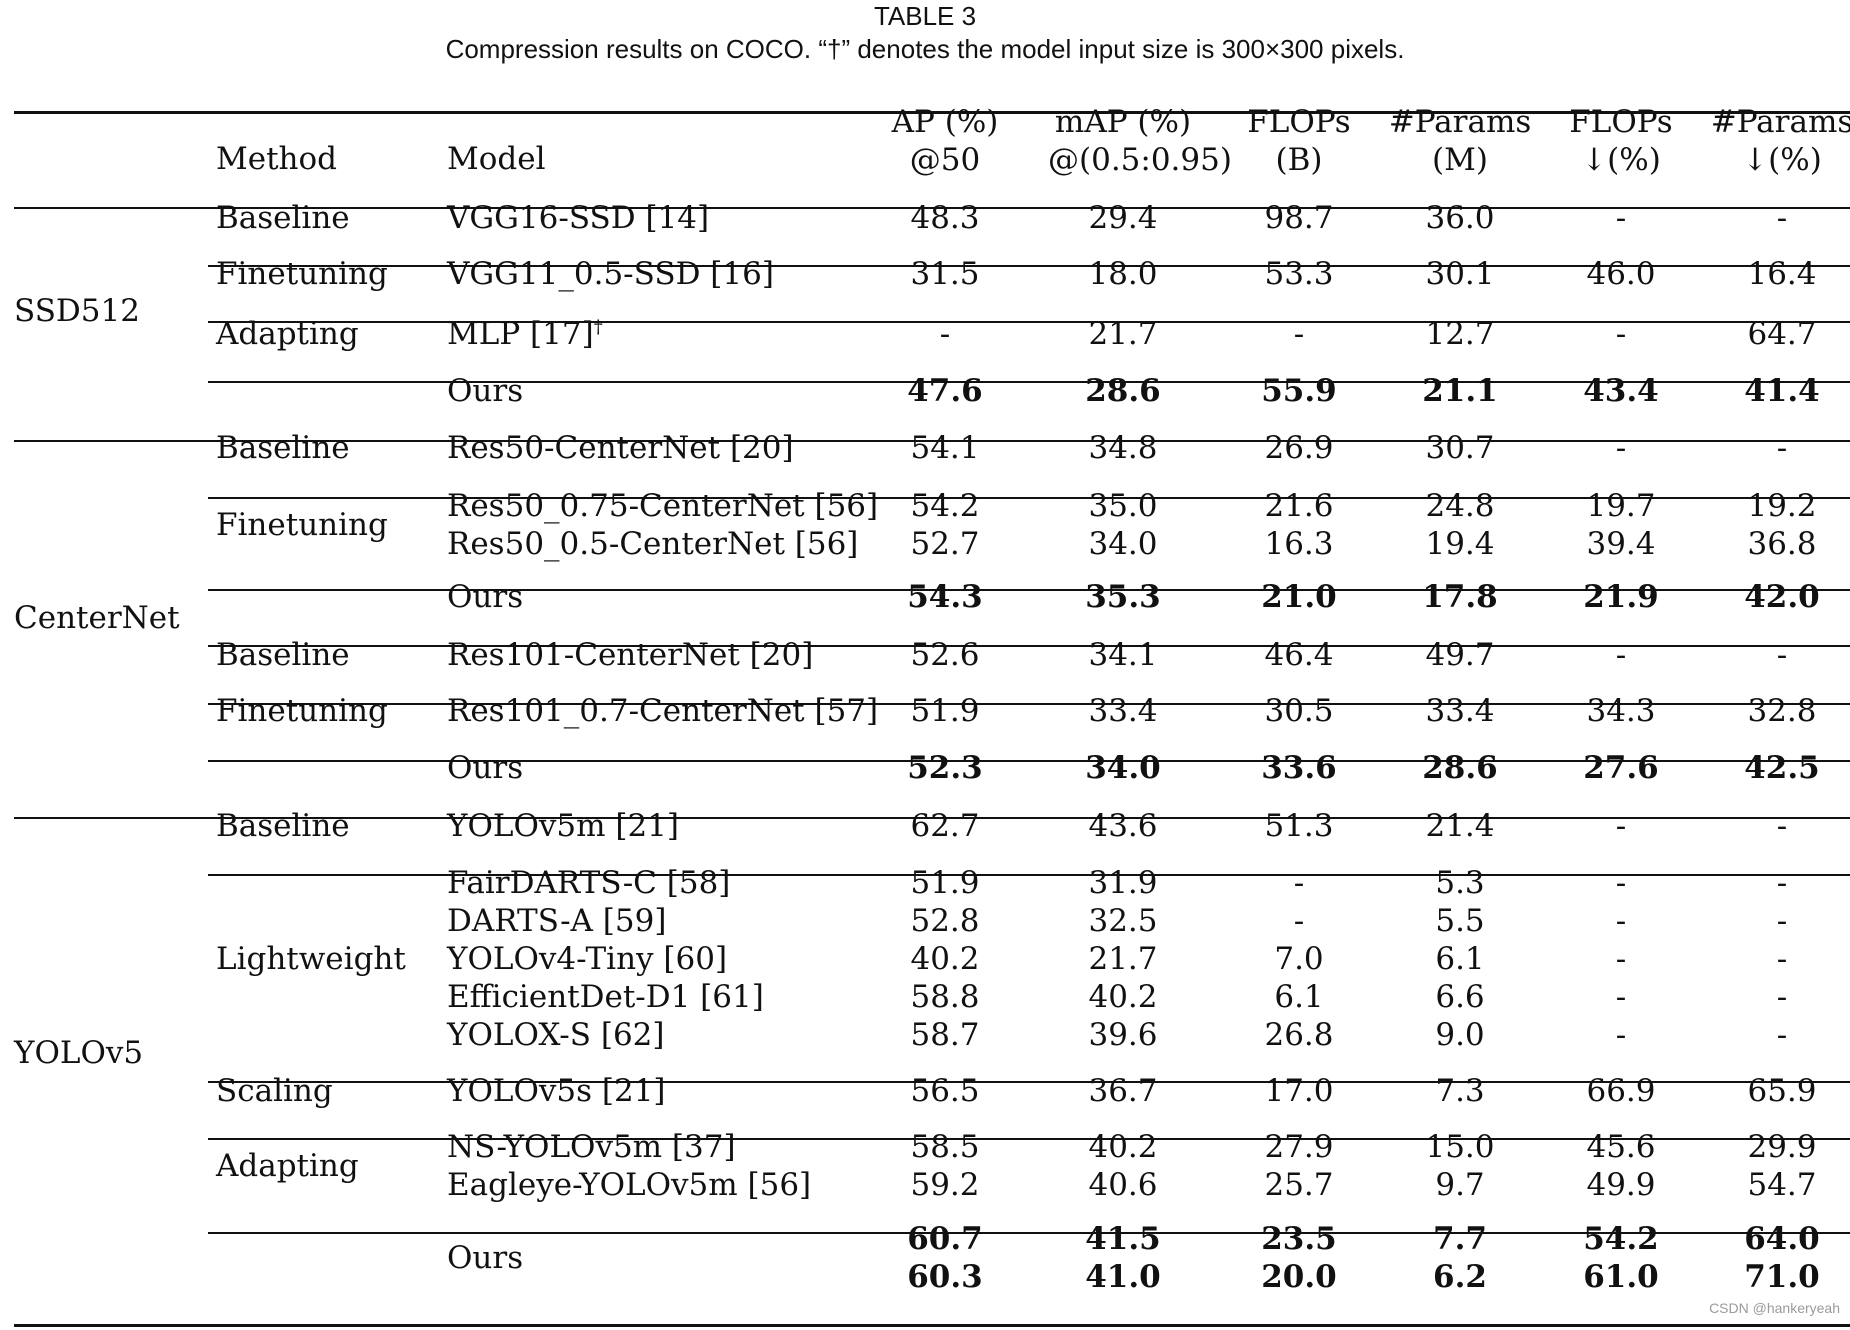 The width and height of the screenshot is (1850, 1330). What do you see at coordinates (945, 1185) in the screenshot?
I see `table-cell: 59.2` at bounding box center [945, 1185].